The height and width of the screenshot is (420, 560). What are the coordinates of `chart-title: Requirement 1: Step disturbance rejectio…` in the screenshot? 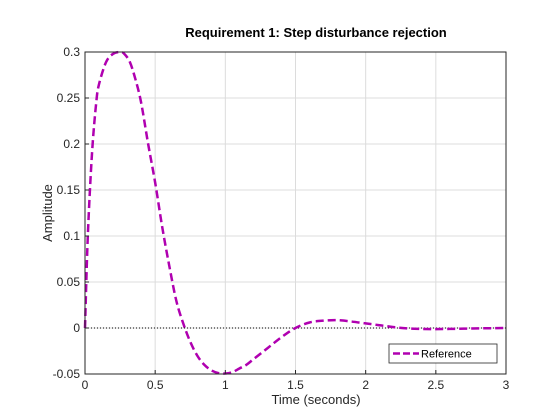 It's located at (316, 32).